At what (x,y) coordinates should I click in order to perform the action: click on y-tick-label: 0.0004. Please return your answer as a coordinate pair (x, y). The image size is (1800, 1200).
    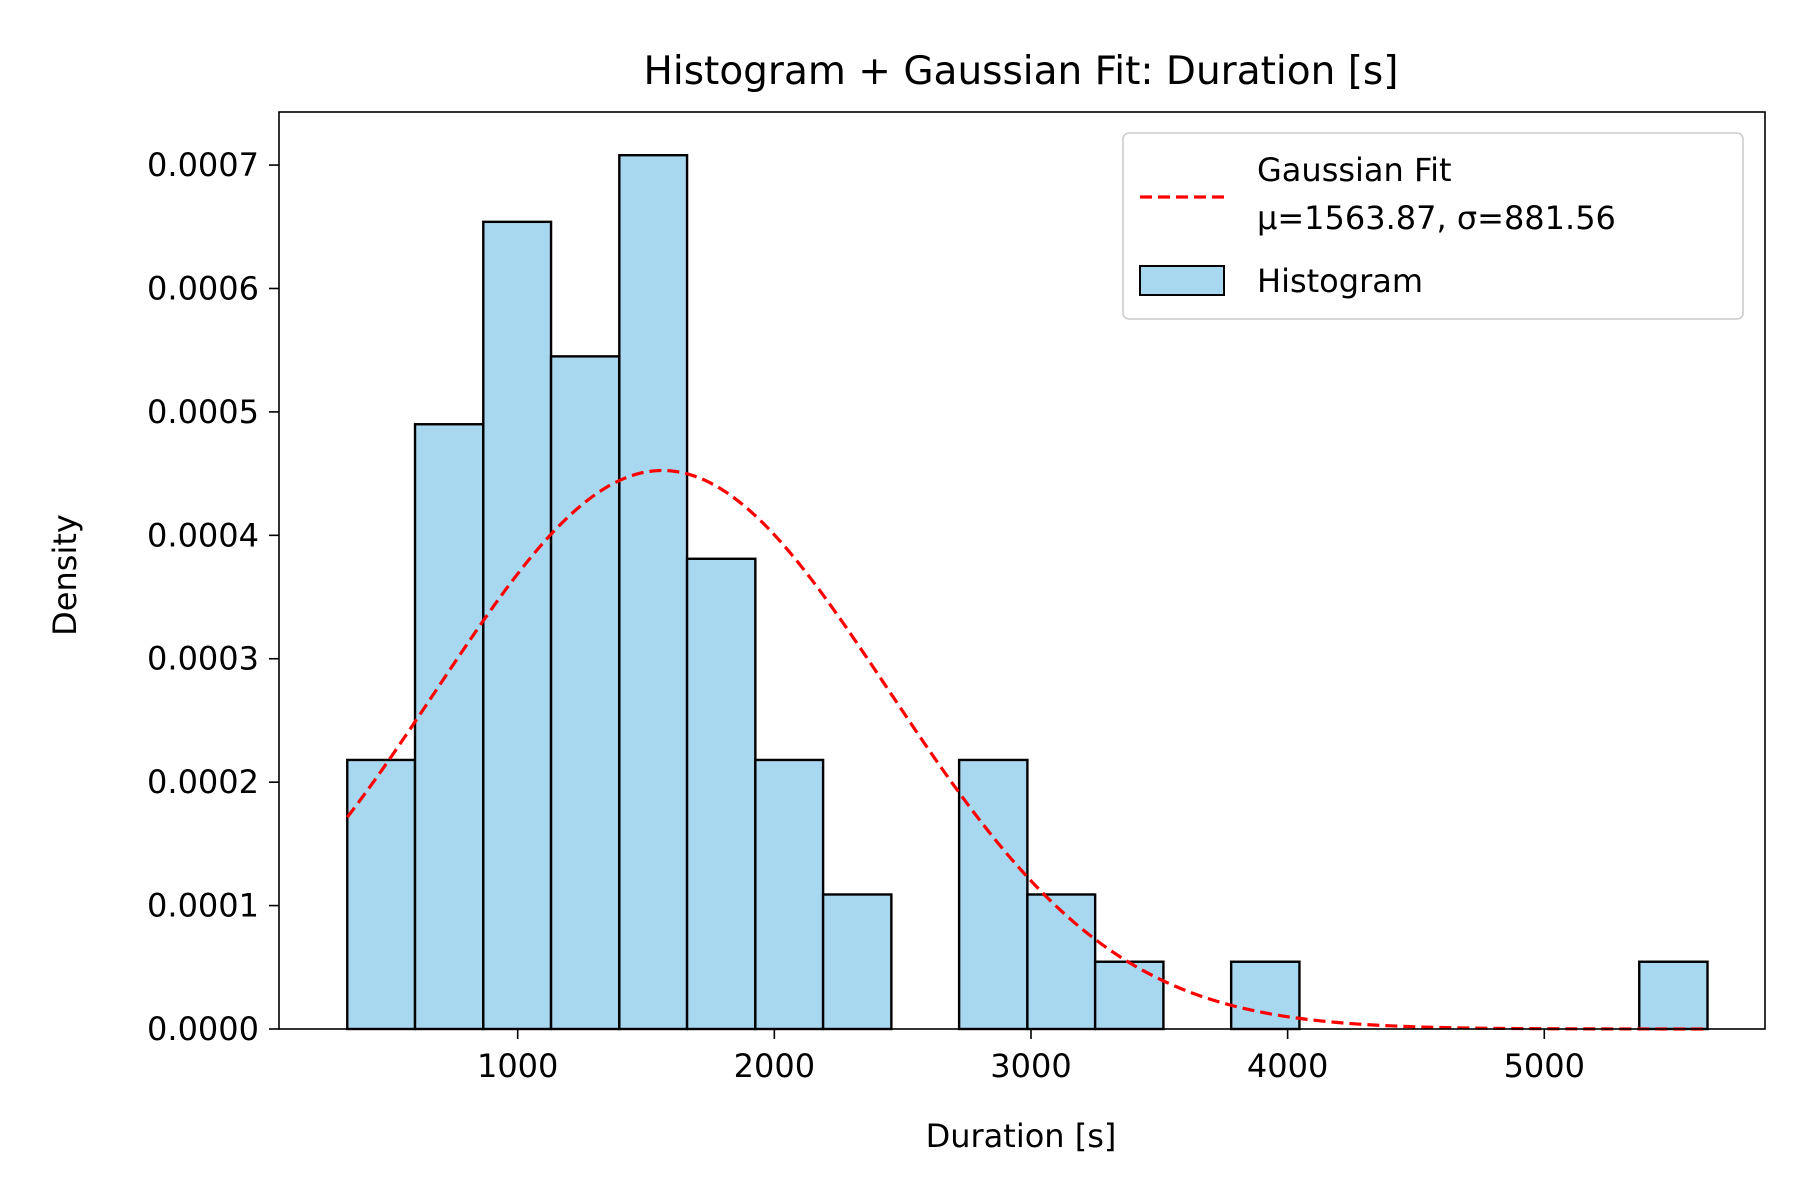
    Looking at the image, I should click on (203, 535).